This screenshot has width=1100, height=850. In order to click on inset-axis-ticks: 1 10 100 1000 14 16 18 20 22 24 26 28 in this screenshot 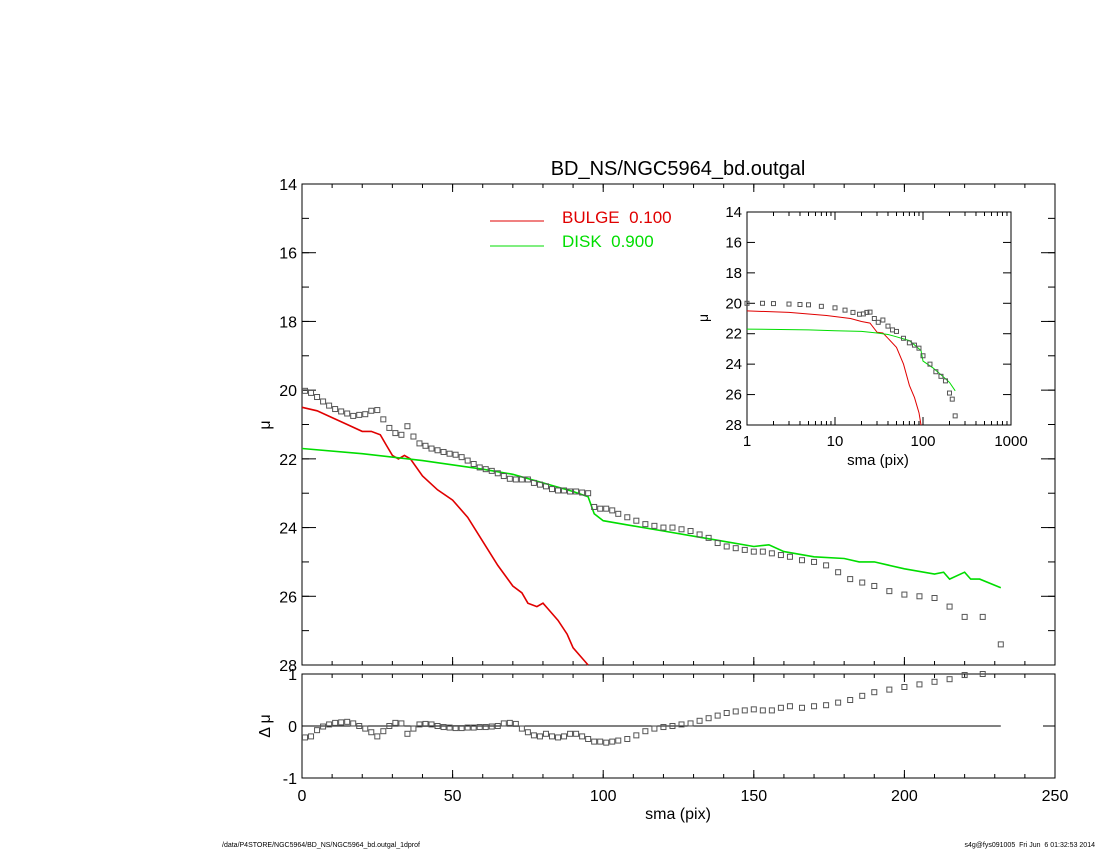, I will do `click(876, 327)`.